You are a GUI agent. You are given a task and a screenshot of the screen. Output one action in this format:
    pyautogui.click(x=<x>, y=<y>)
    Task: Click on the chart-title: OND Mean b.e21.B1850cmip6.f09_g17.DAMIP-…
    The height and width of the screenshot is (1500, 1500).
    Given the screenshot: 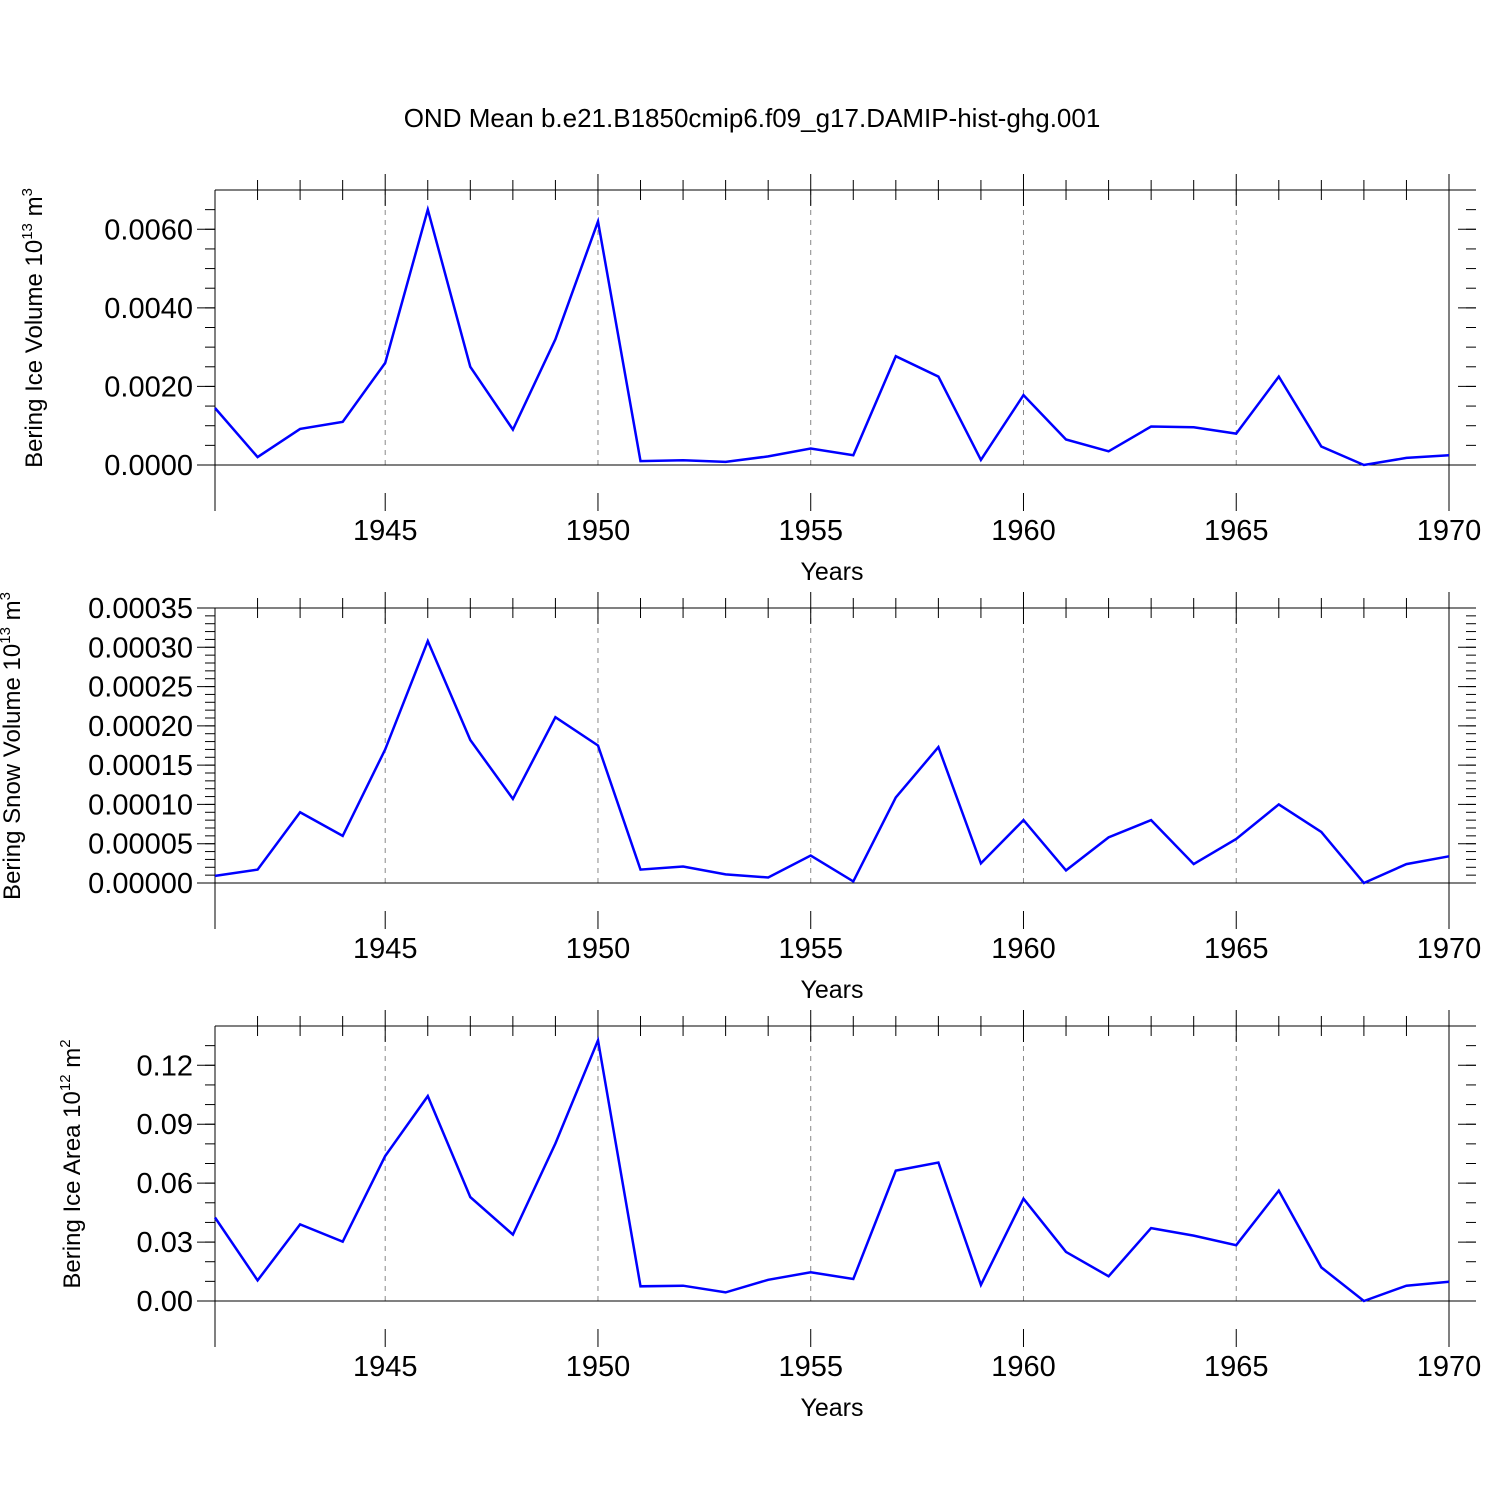 What is the action you would take?
    pyautogui.click(x=752, y=118)
    